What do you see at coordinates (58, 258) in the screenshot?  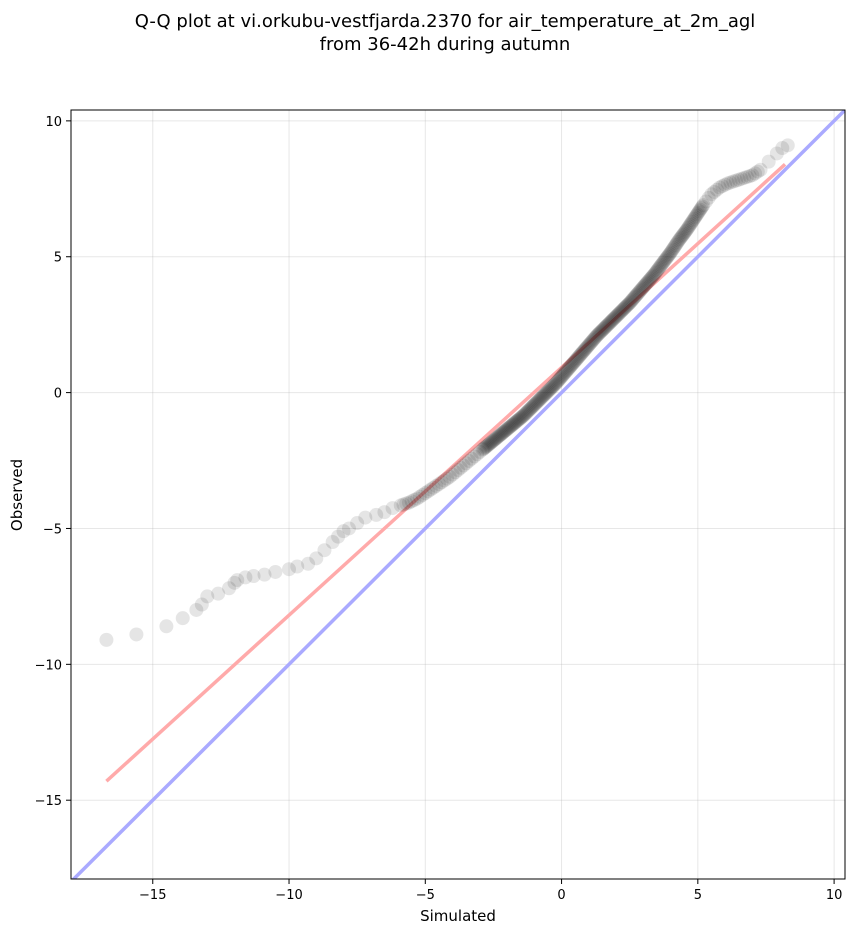 I see `y-tick-label: 5` at bounding box center [58, 258].